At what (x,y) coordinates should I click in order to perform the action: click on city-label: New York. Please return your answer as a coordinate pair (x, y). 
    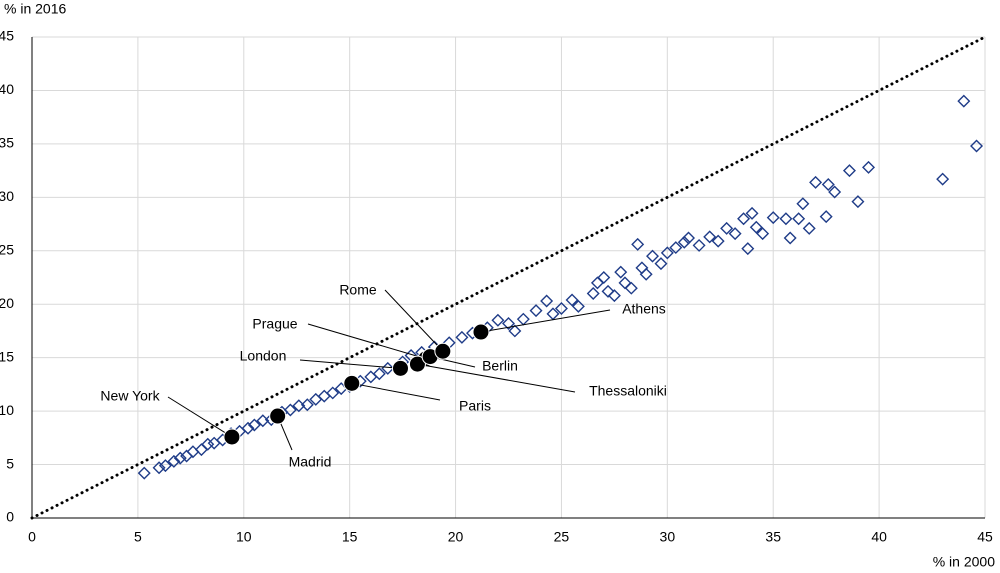
    Looking at the image, I should click on (130, 396).